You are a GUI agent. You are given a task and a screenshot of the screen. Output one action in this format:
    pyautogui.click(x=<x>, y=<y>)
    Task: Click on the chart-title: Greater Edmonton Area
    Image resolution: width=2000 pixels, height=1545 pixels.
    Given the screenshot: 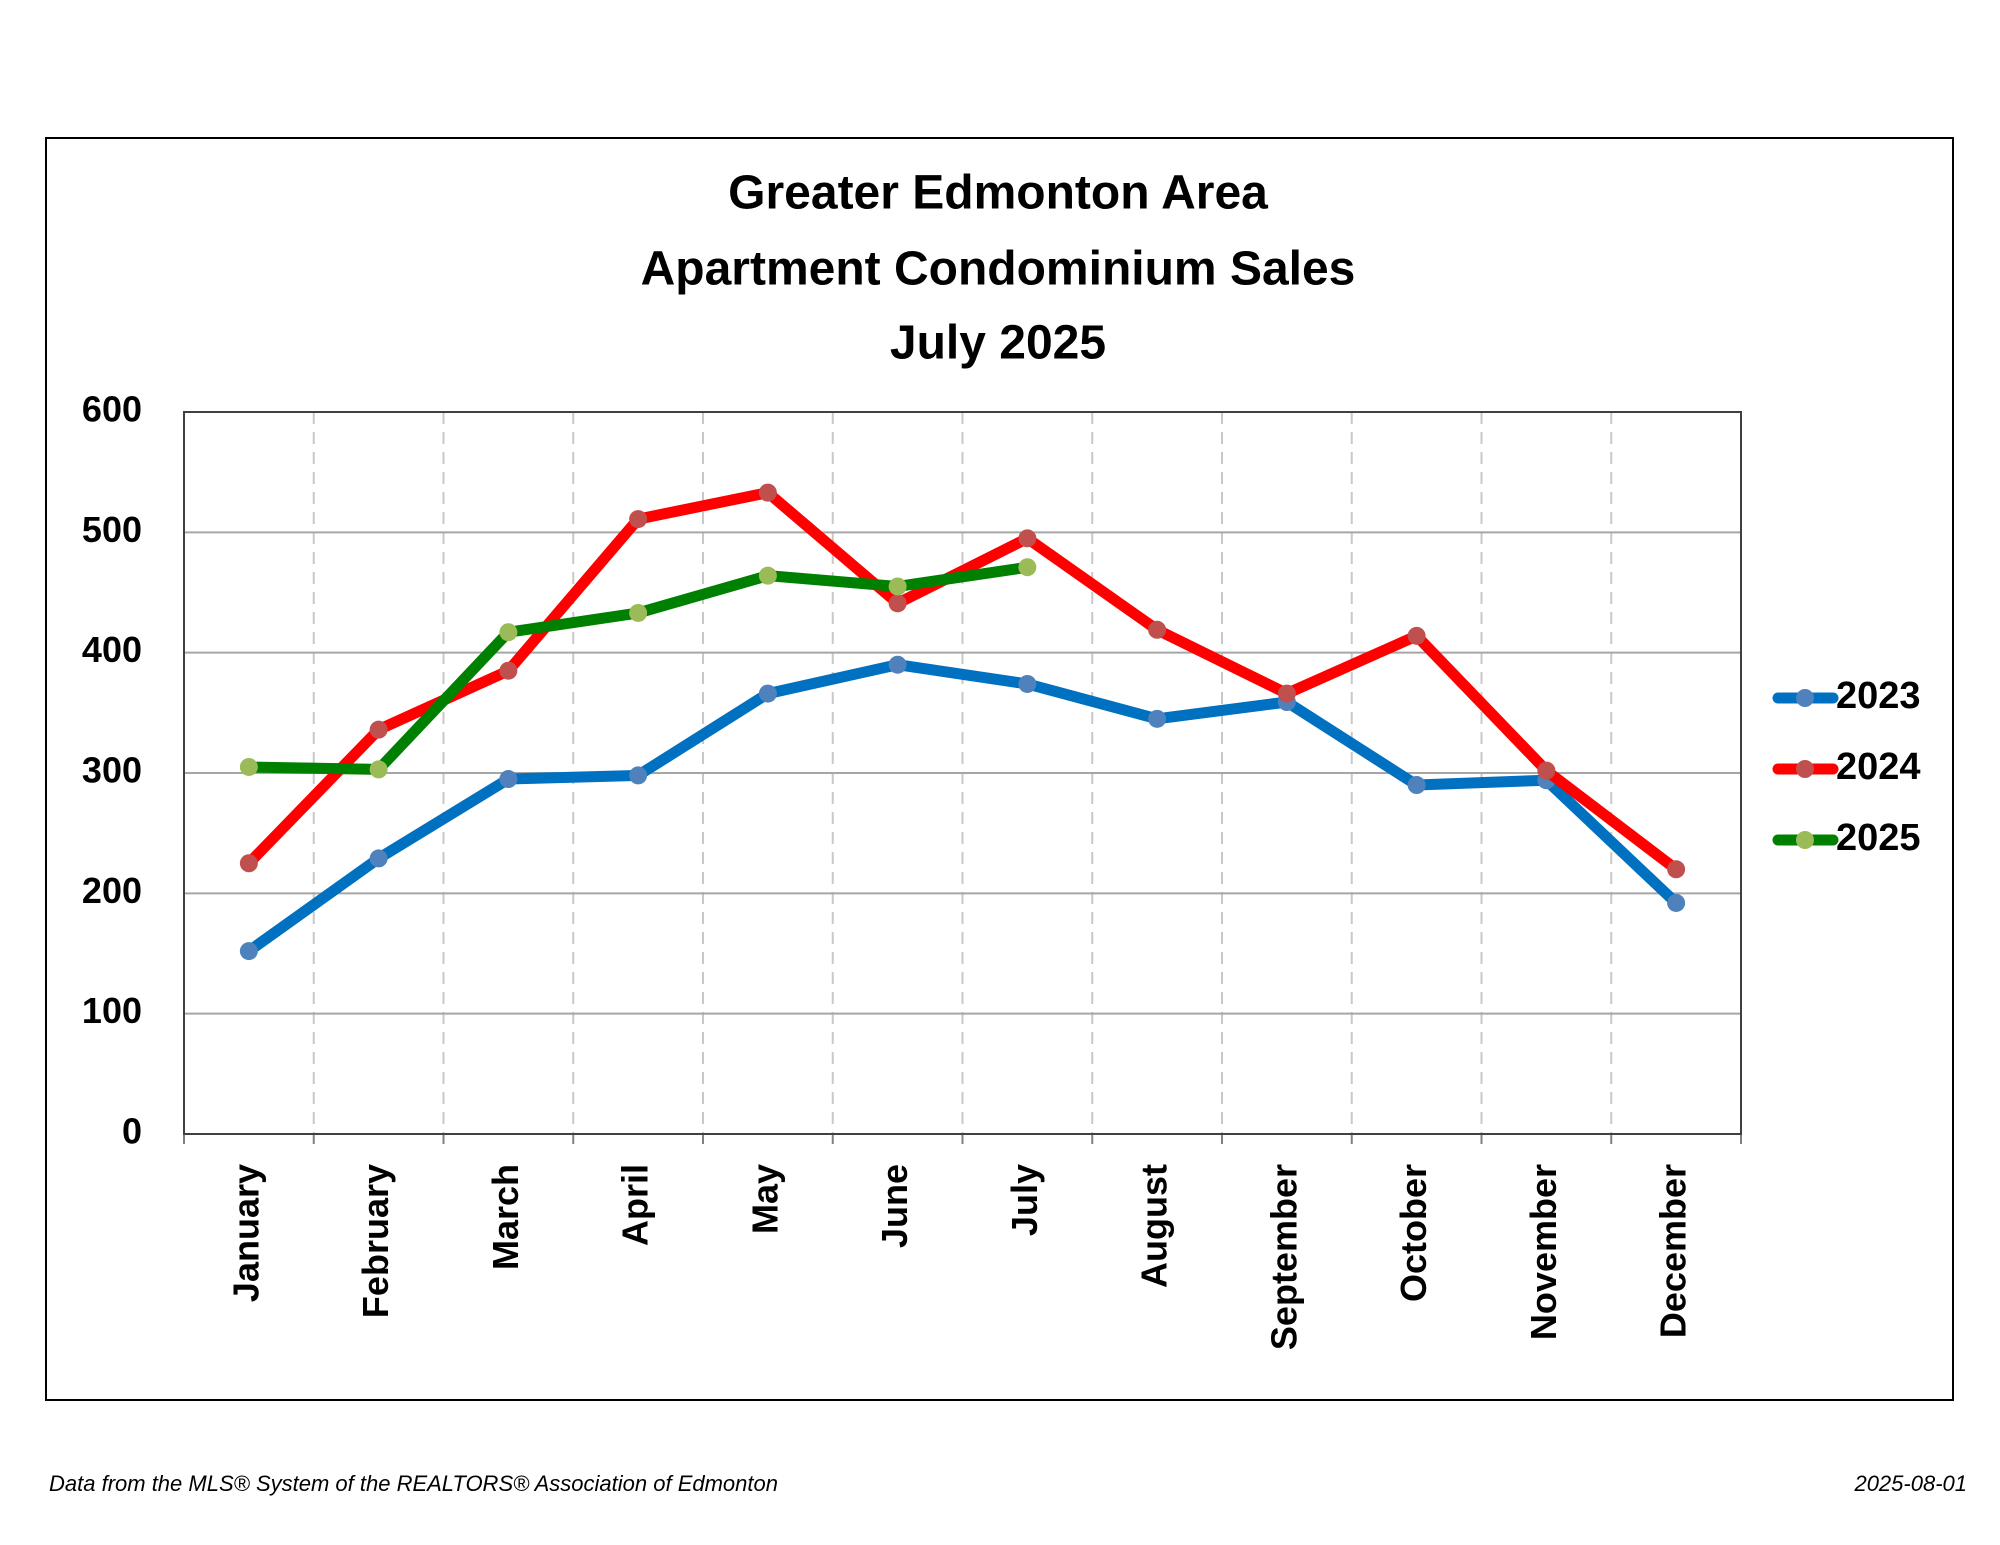 What is the action you would take?
    pyautogui.click(x=998, y=193)
    